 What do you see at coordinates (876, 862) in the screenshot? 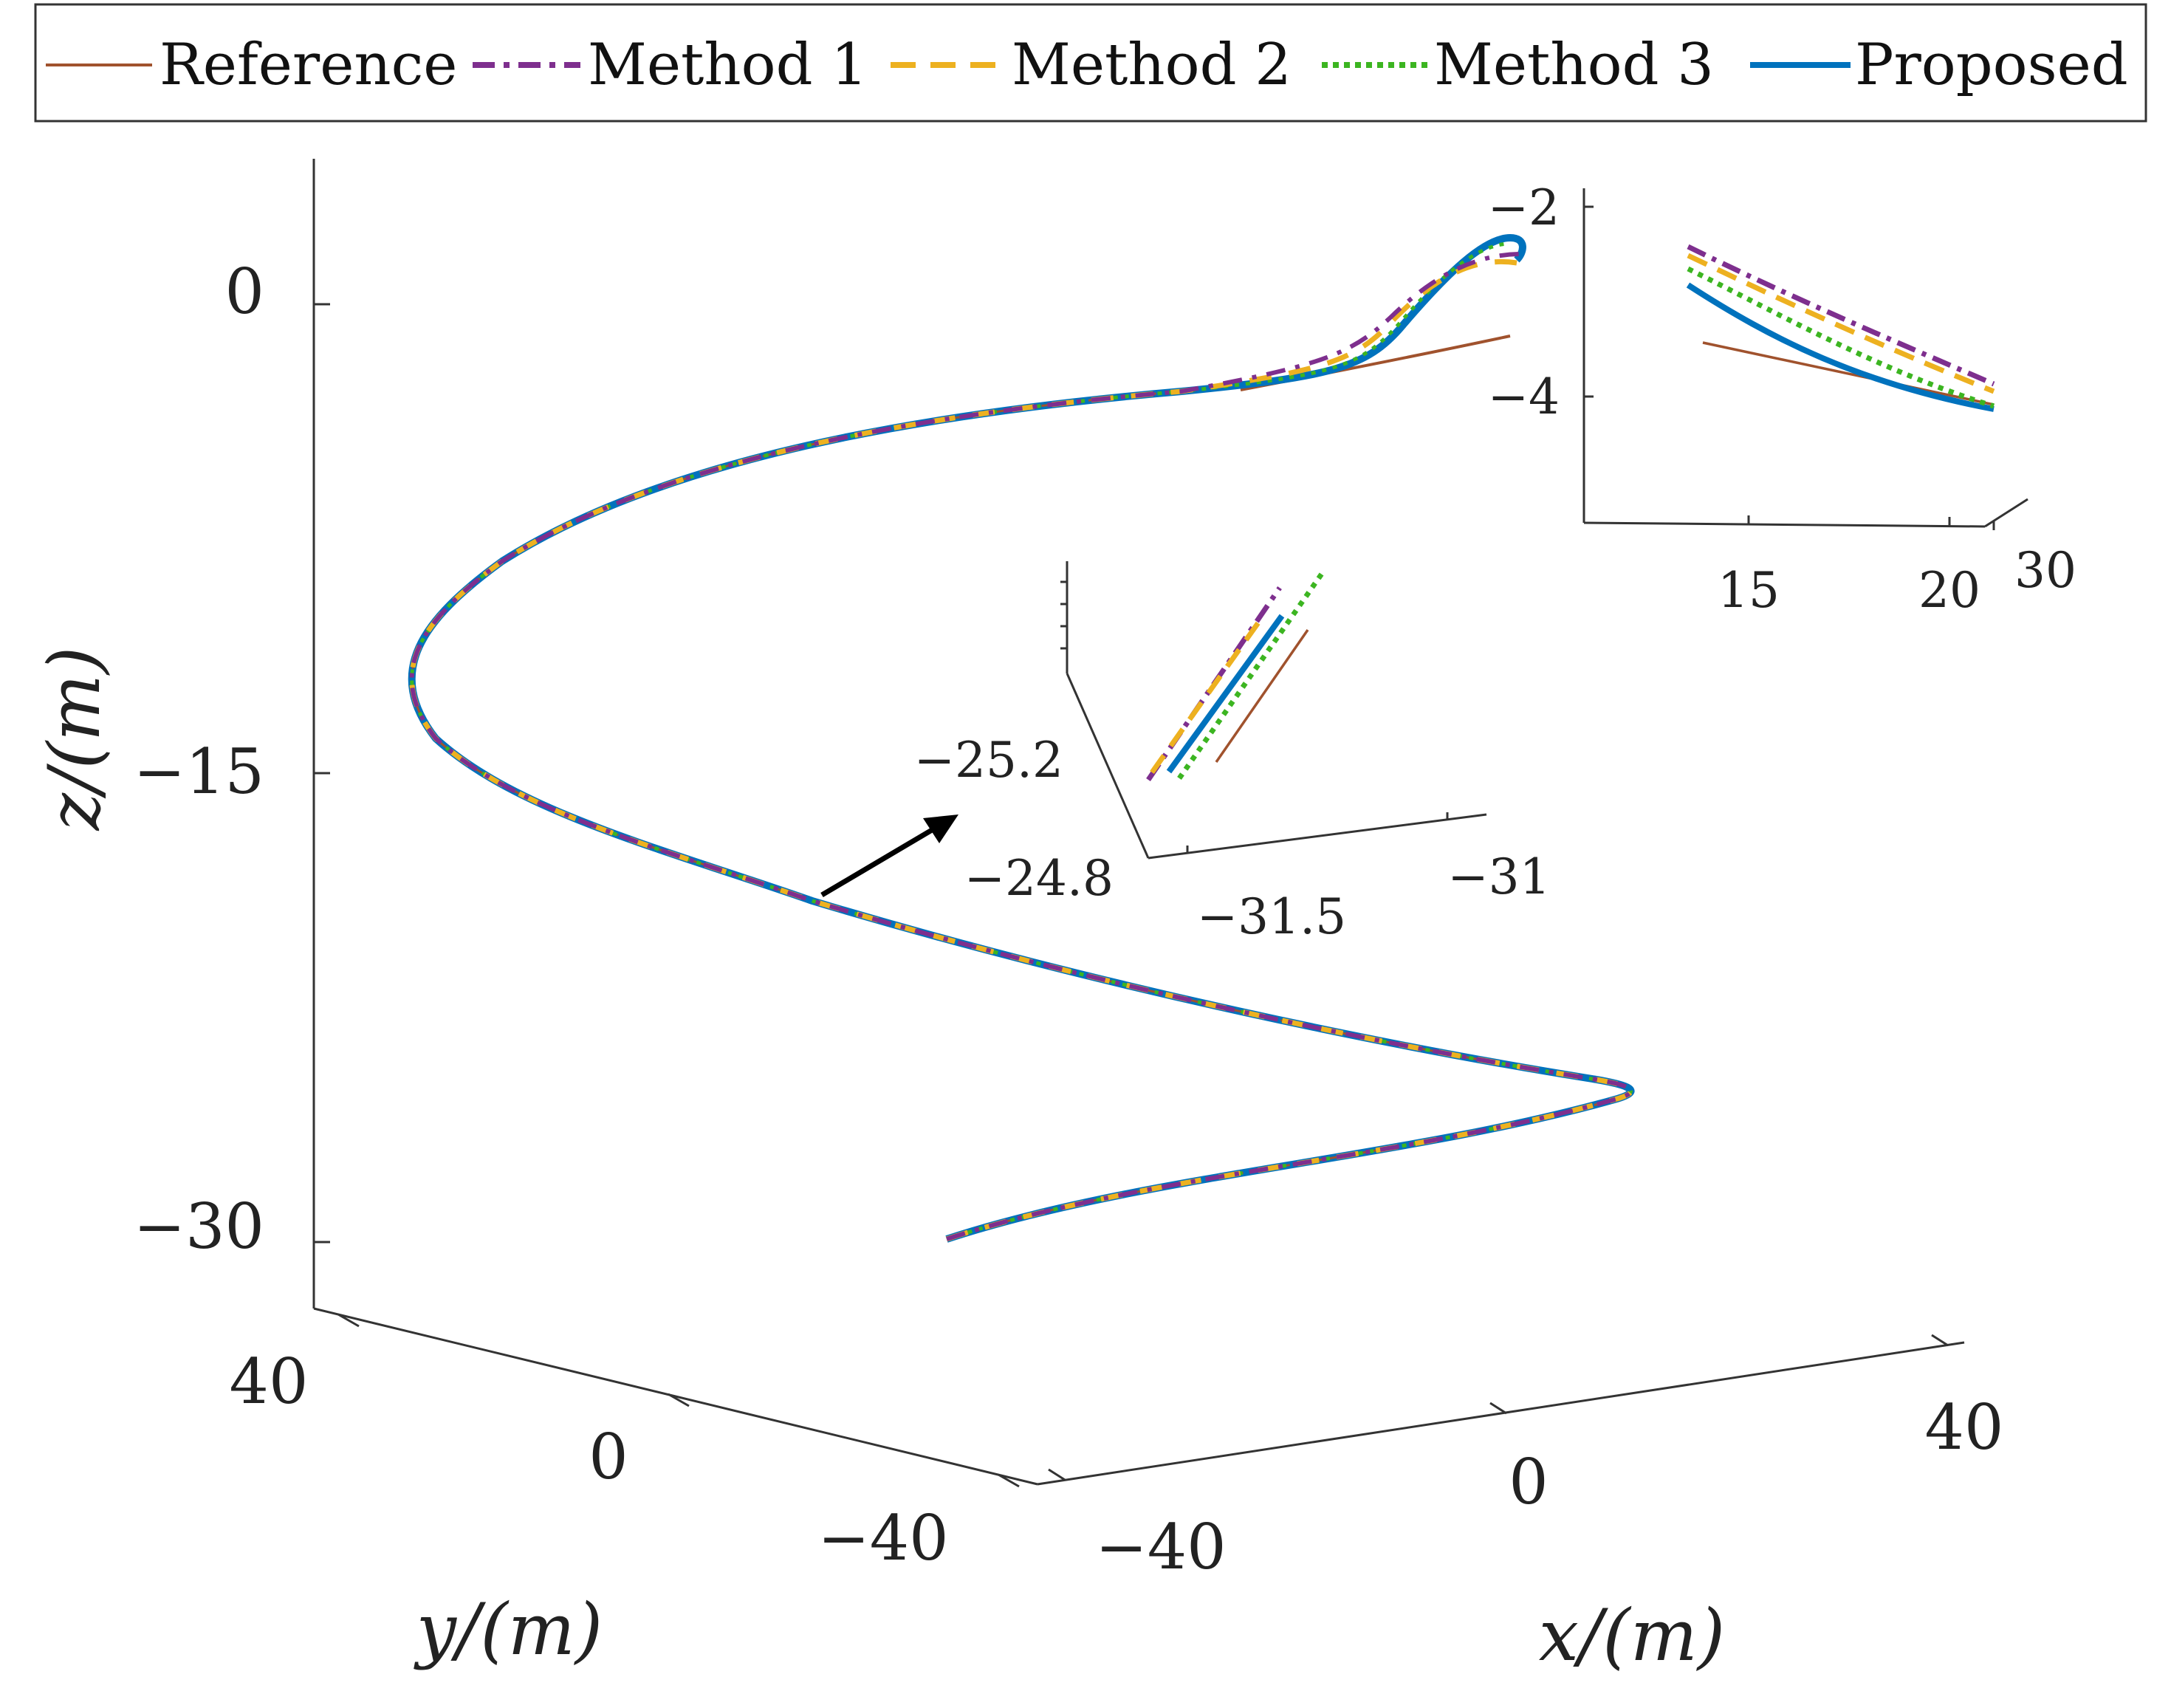
I see `arrow-shaft` at bounding box center [876, 862].